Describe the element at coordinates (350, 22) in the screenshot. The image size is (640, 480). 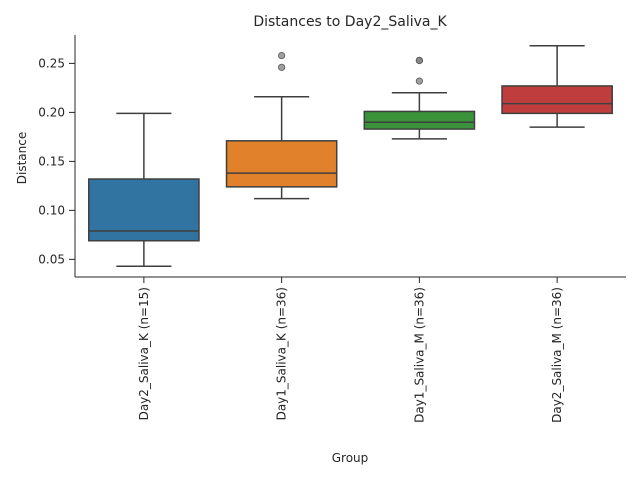
I see `chart-title: Distances to Day2_Saliva_K` at that location.